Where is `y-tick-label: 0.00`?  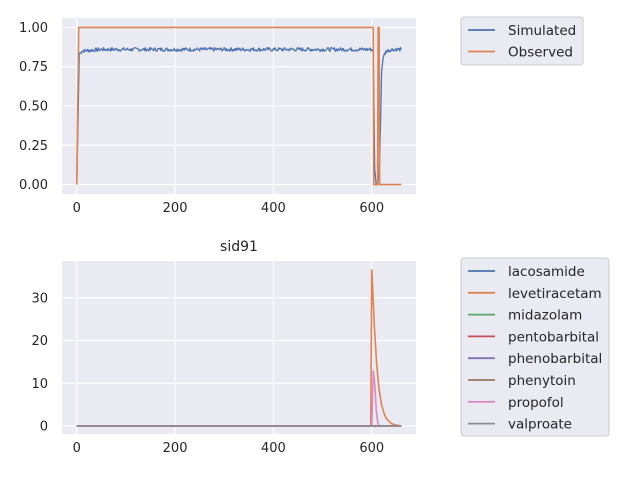 y-tick-label: 0.00 is located at coordinates (33, 185).